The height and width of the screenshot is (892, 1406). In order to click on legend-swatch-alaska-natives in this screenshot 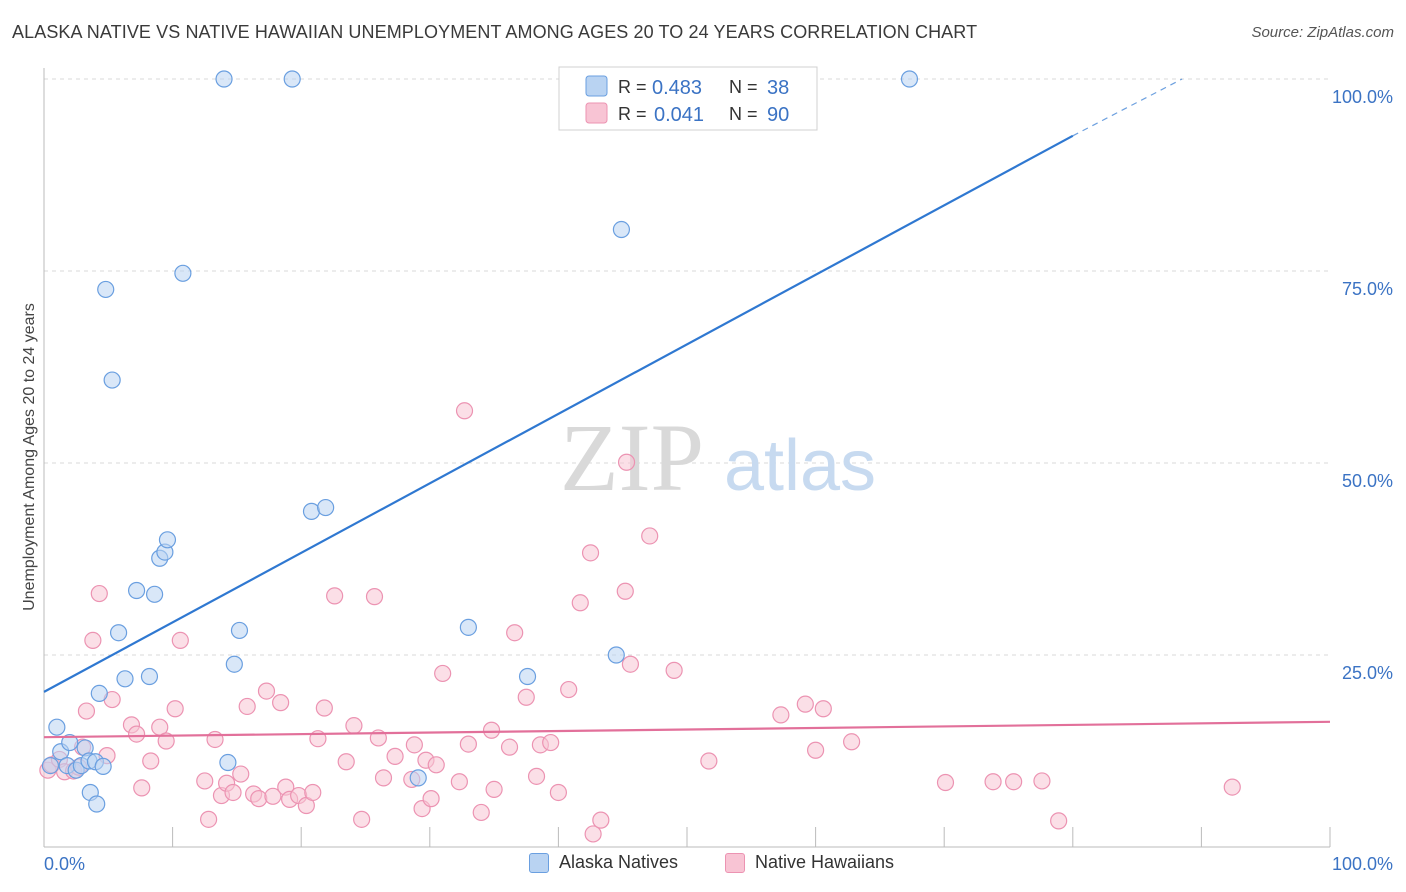, I will do `click(539, 862)`.